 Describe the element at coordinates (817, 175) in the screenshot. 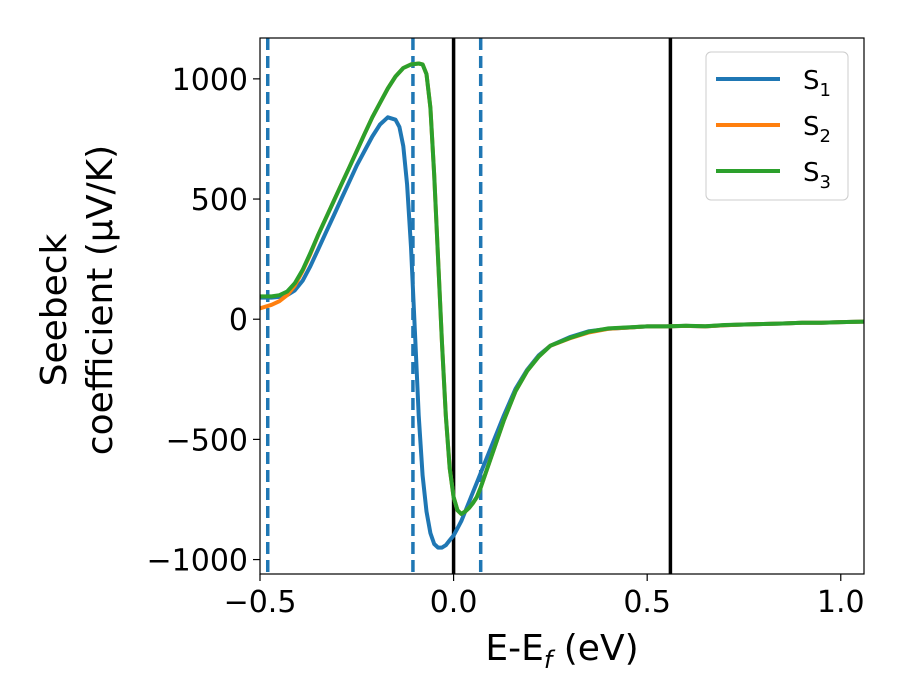

I see `legend-label-s3: S3` at that location.